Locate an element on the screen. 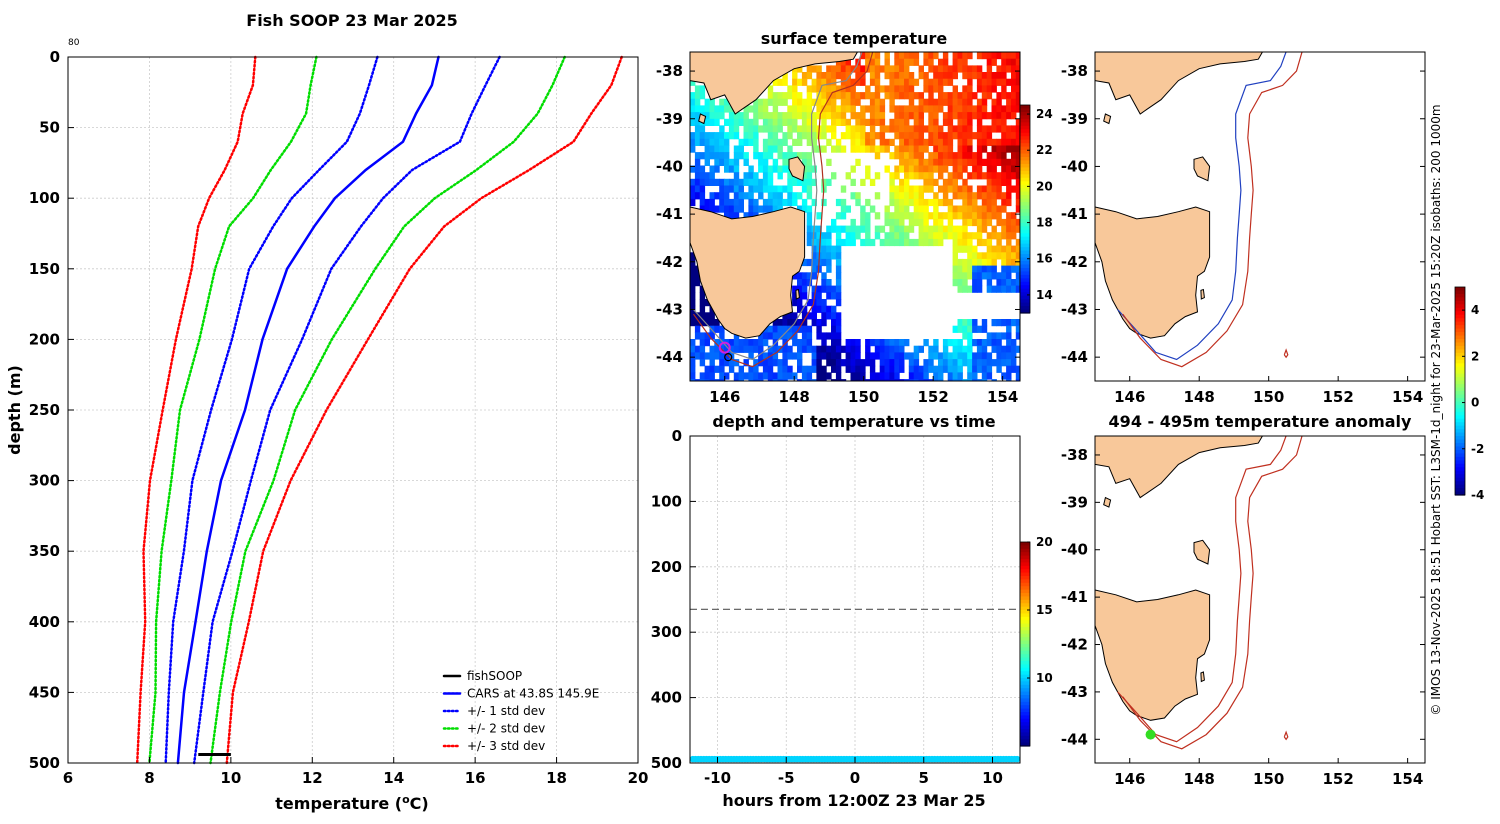  sst-colorbar-swatch is located at coordinates (1025, 214).